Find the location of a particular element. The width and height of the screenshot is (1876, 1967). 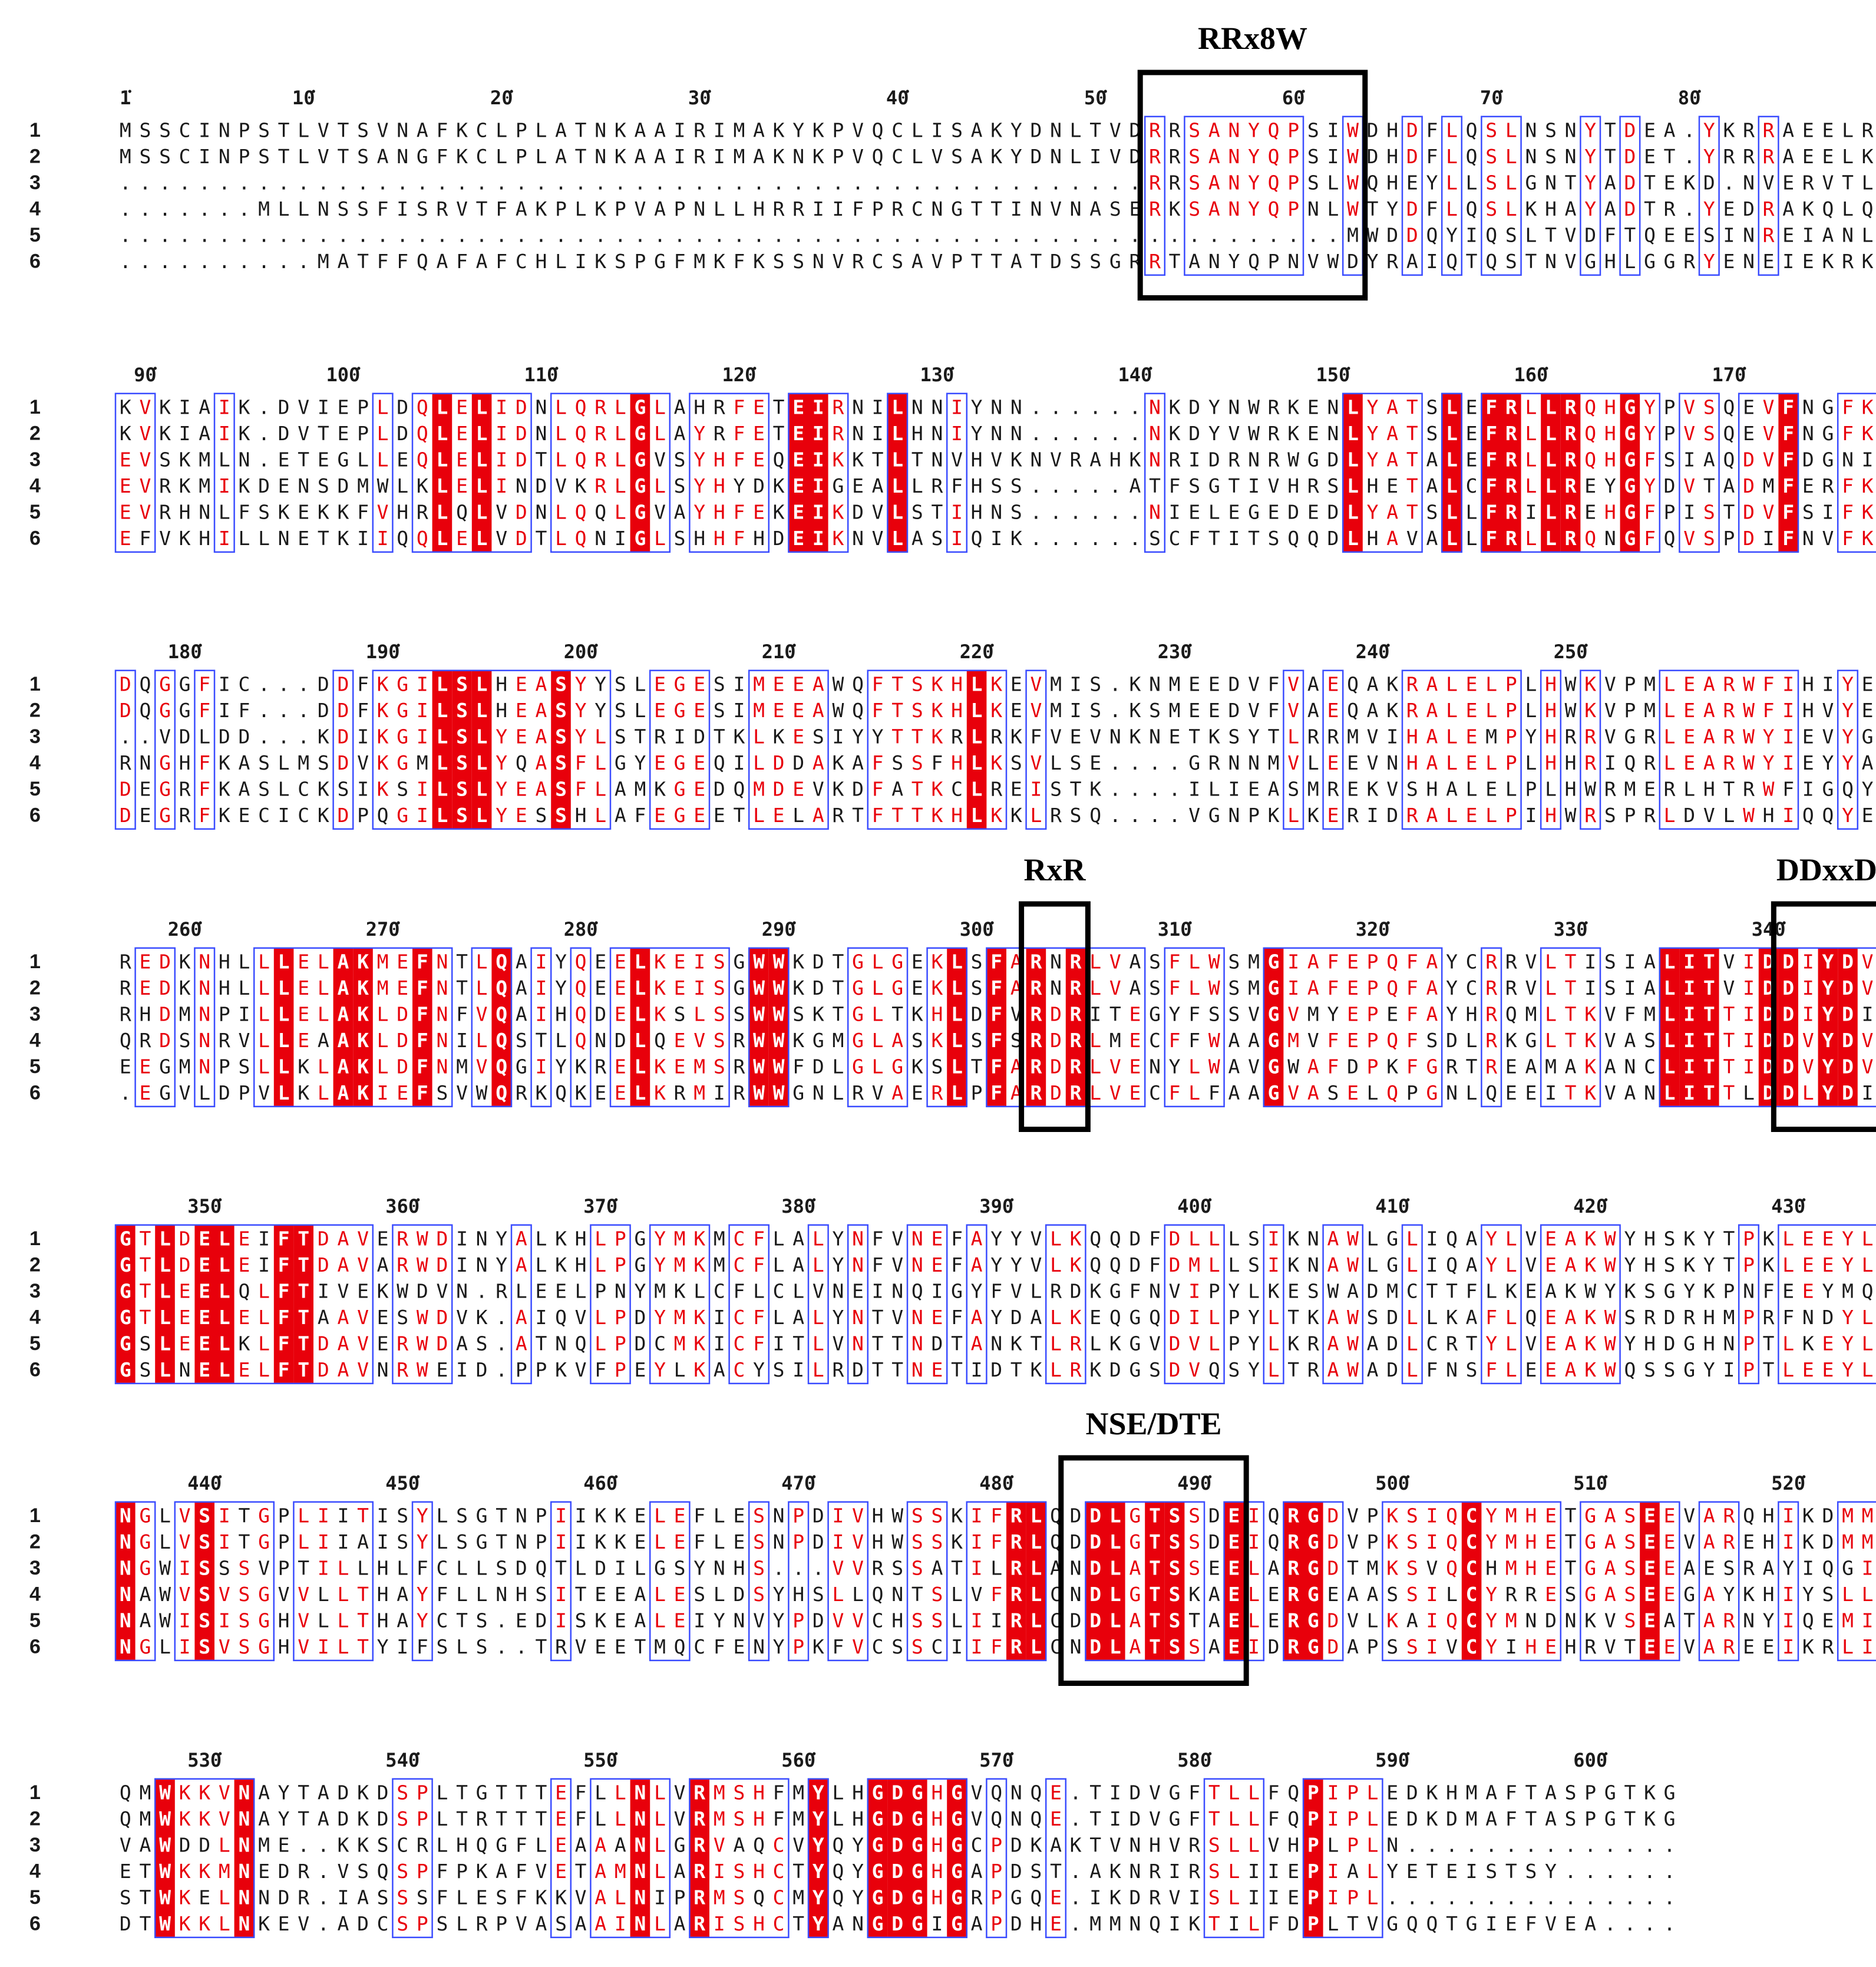

motif-box is located at coordinates (1153, 1570).